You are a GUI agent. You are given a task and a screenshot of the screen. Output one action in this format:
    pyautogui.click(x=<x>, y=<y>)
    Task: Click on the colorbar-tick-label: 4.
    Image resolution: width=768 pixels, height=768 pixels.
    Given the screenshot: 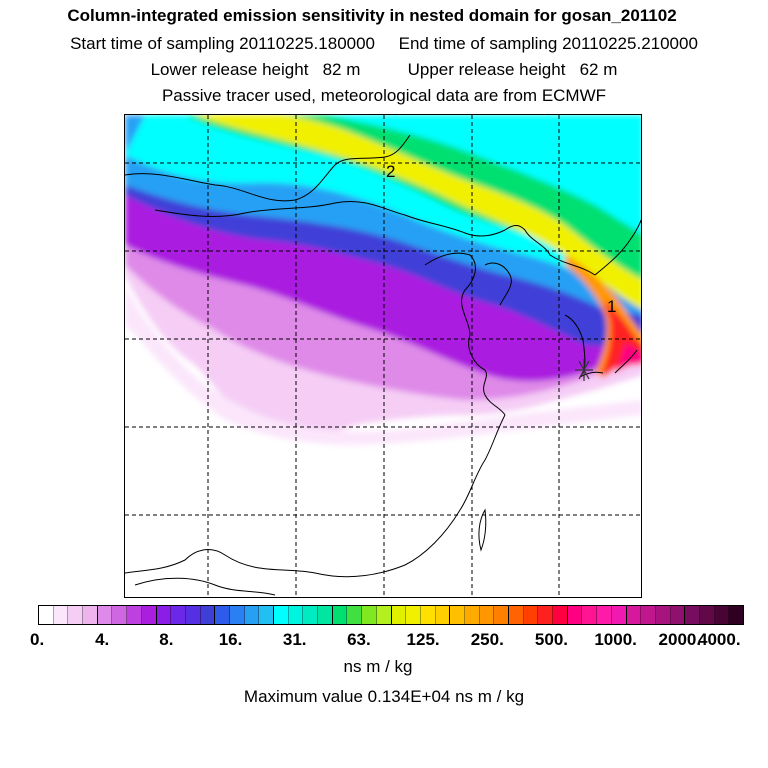 What is the action you would take?
    pyautogui.click(x=102, y=639)
    